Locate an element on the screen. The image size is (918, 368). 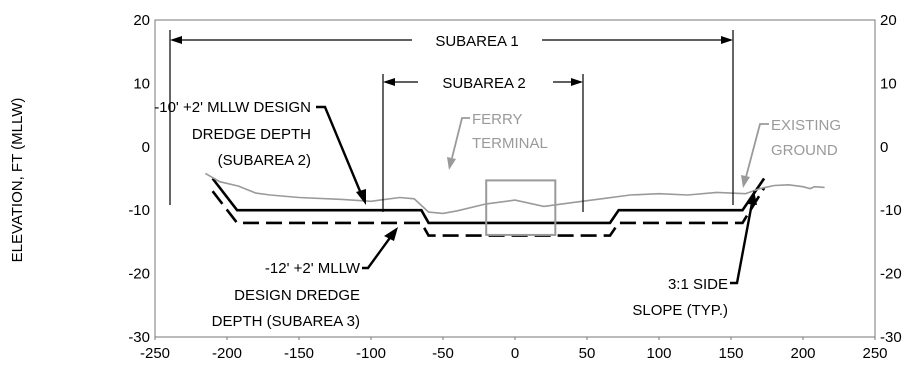
series-line-design-minus10 is located at coordinates (488, 201).